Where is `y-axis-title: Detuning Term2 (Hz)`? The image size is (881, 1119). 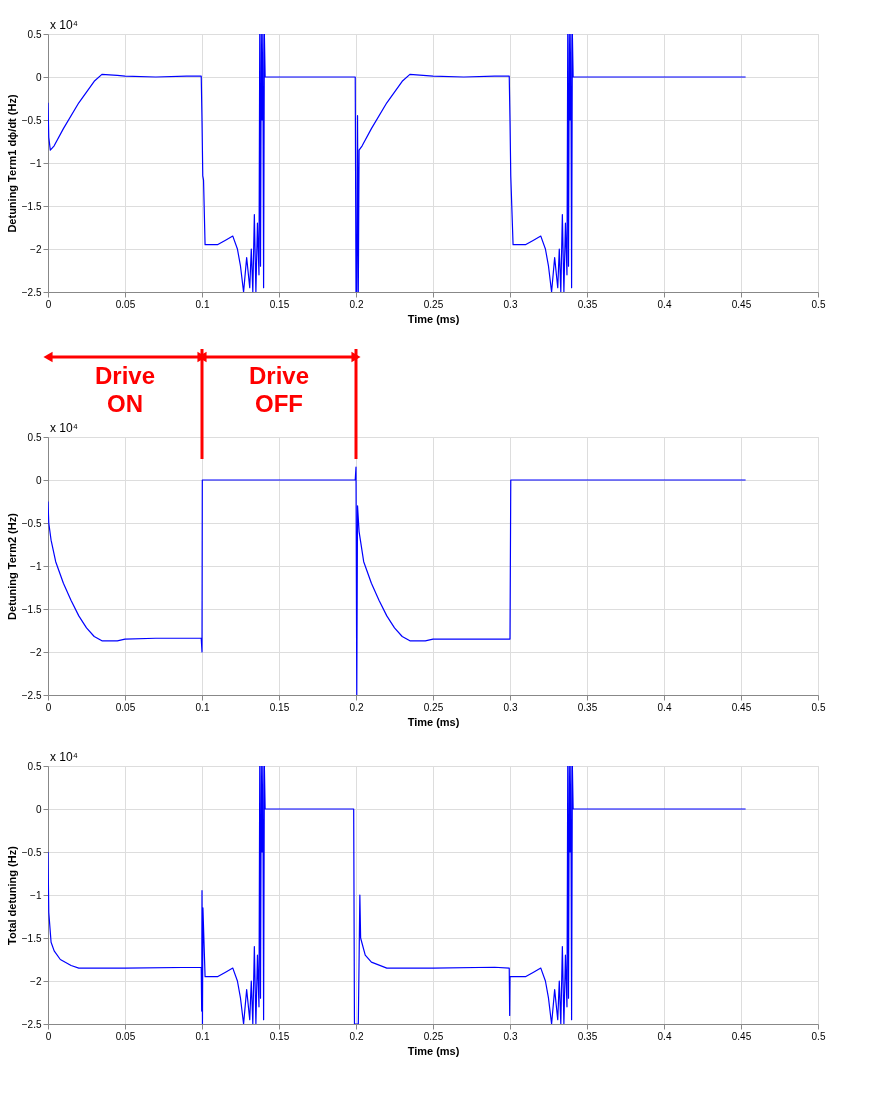 y-axis-title: Detuning Term2 (Hz) is located at coordinates (11, 566).